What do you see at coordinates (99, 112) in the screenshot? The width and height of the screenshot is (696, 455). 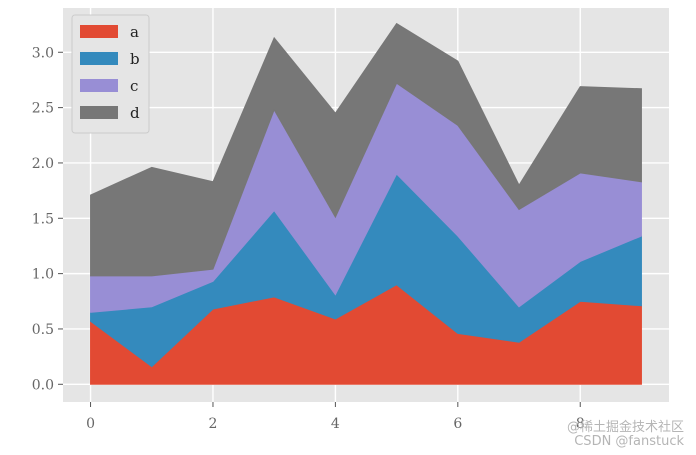 I see `legend-swatch-d` at bounding box center [99, 112].